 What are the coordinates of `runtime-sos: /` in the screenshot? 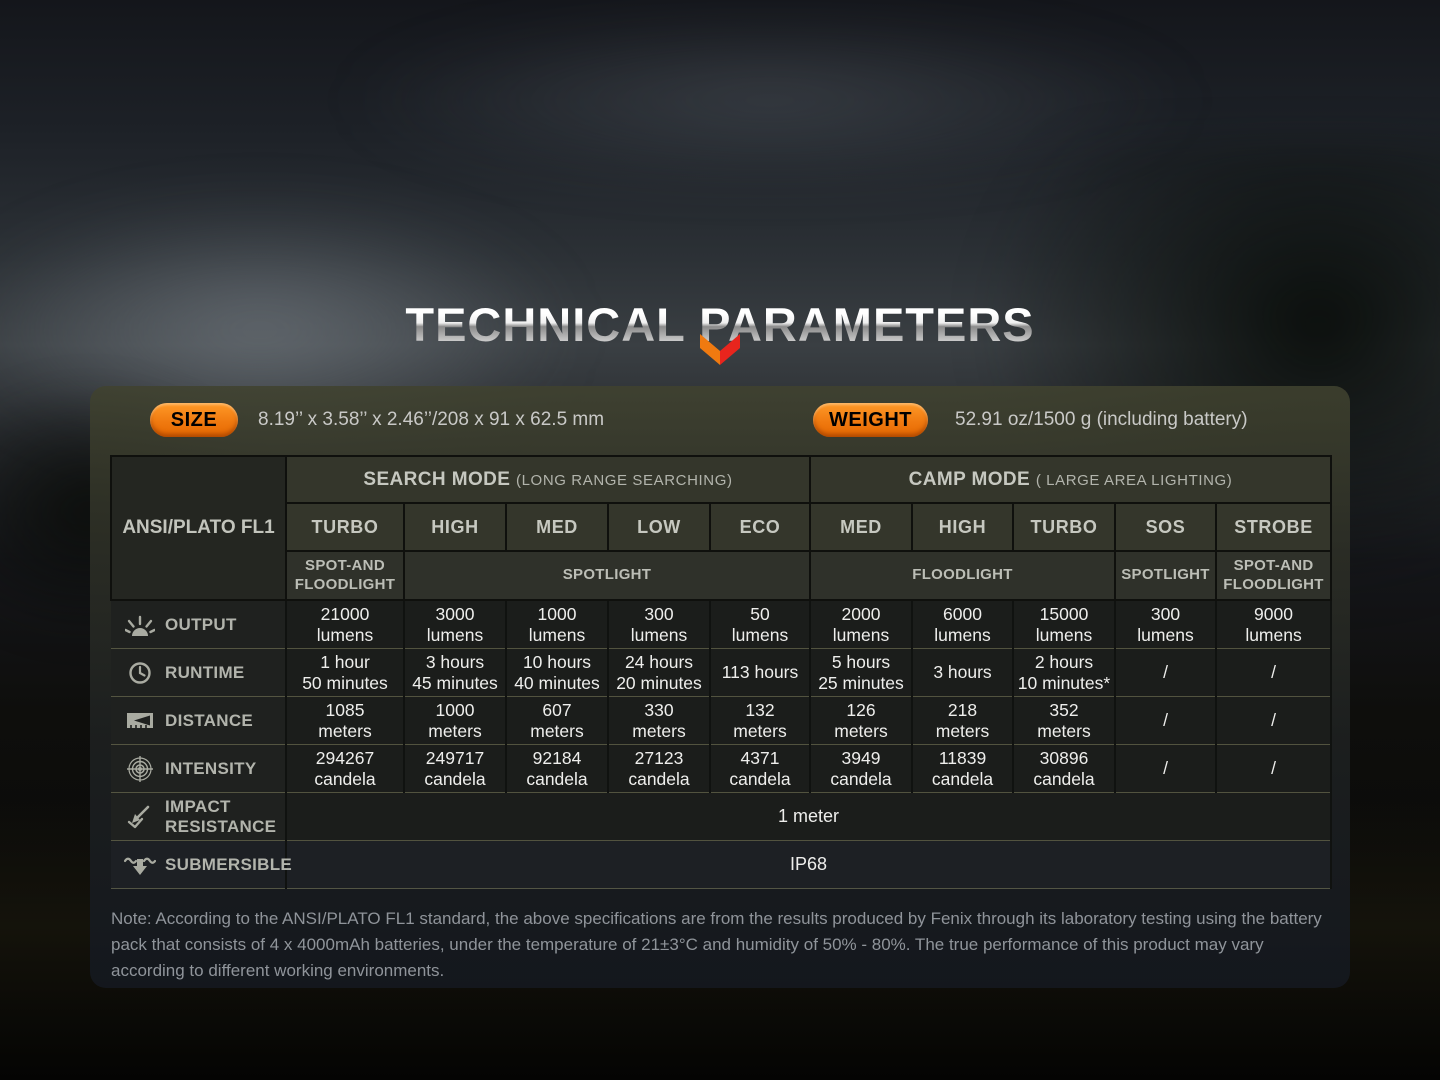 It's located at (1165, 672).